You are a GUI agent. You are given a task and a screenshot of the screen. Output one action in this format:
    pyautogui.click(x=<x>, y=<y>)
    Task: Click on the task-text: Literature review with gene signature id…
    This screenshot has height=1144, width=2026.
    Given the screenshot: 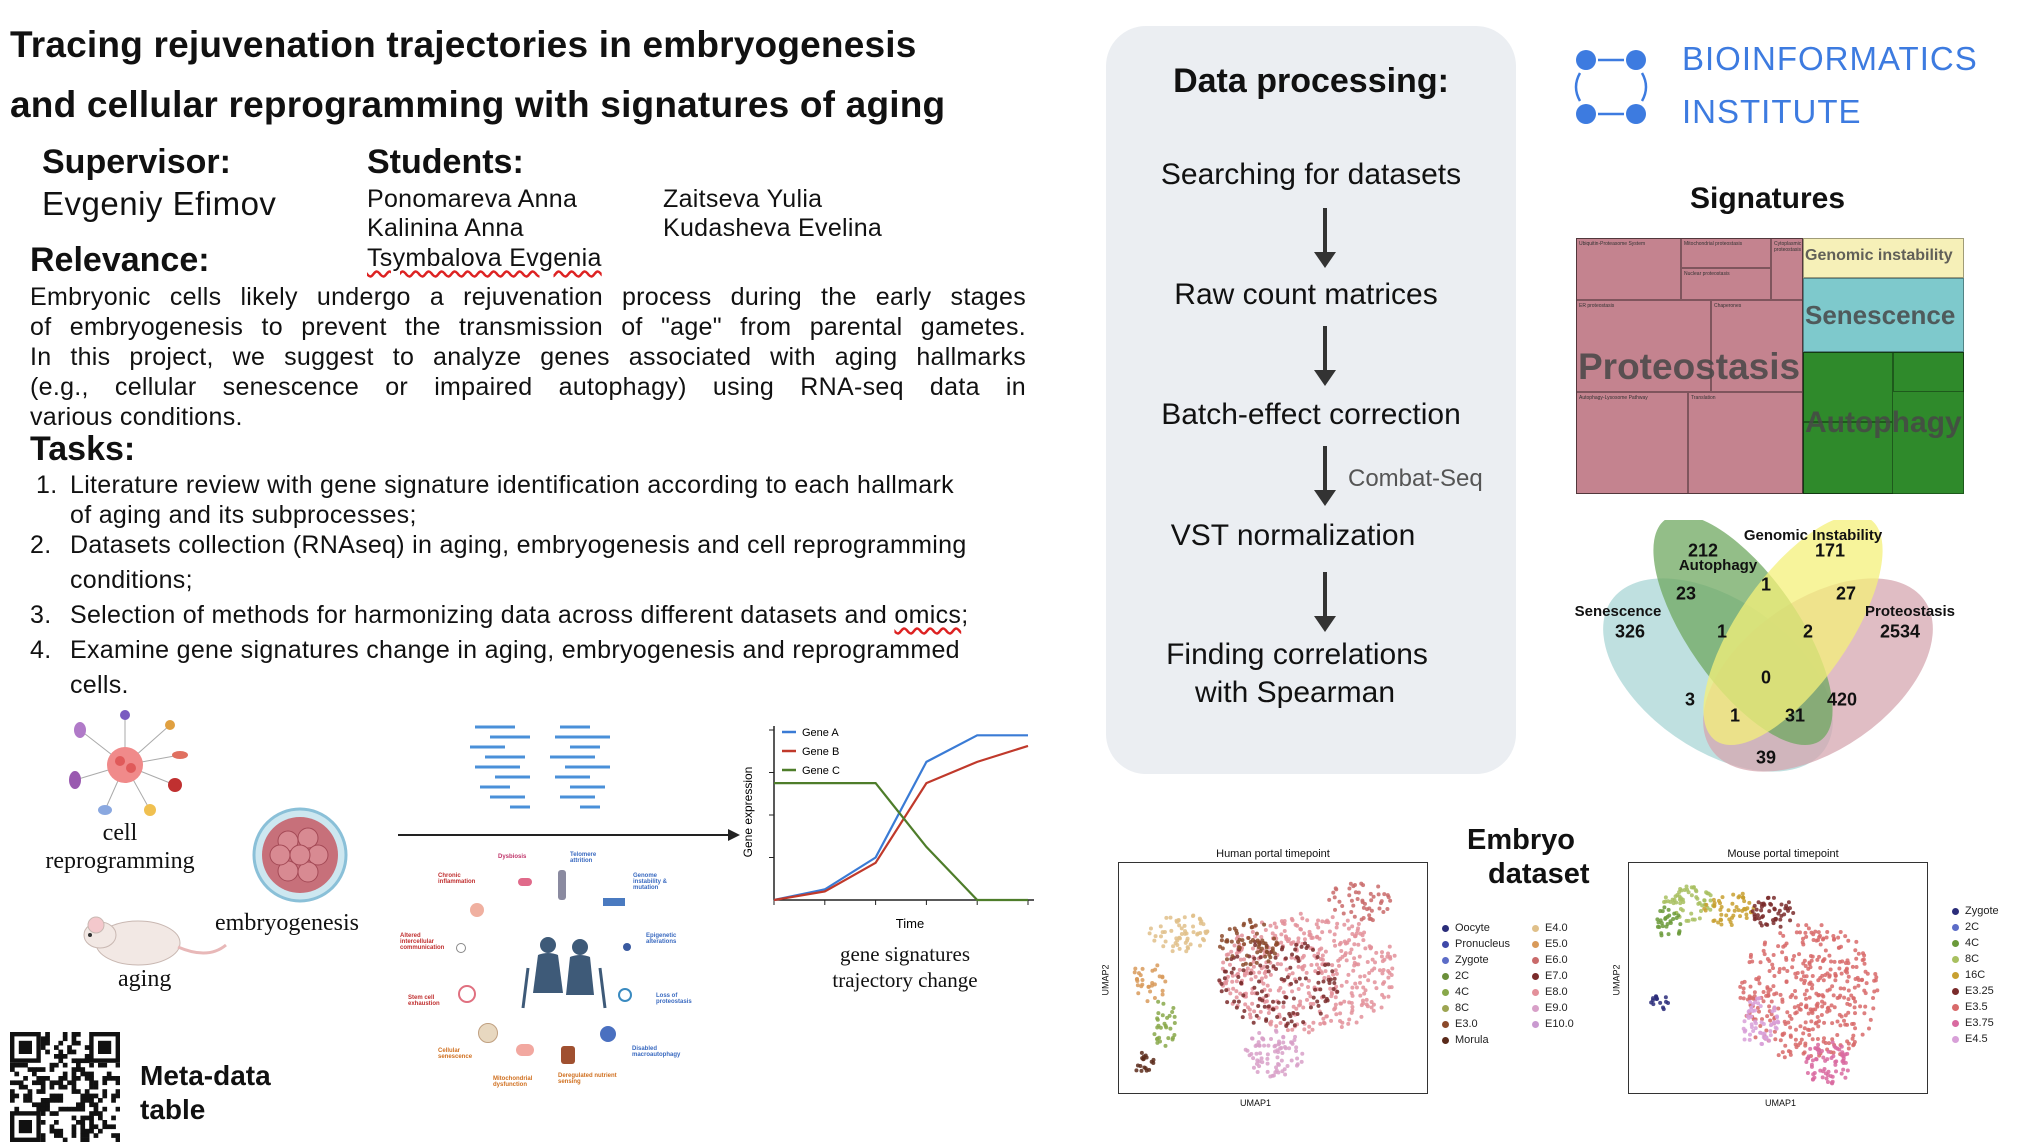 What is the action you would take?
    pyautogui.click(x=512, y=485)
    